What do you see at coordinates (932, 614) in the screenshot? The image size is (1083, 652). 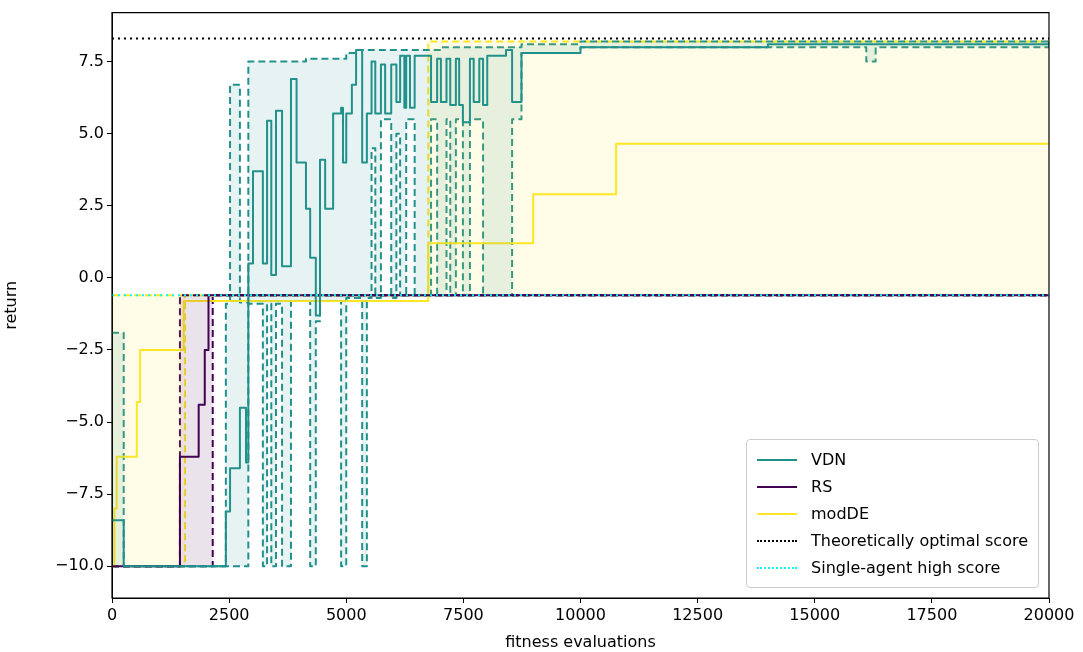 I see `x-tick-label: 17500` at bounding box center [932, 614].